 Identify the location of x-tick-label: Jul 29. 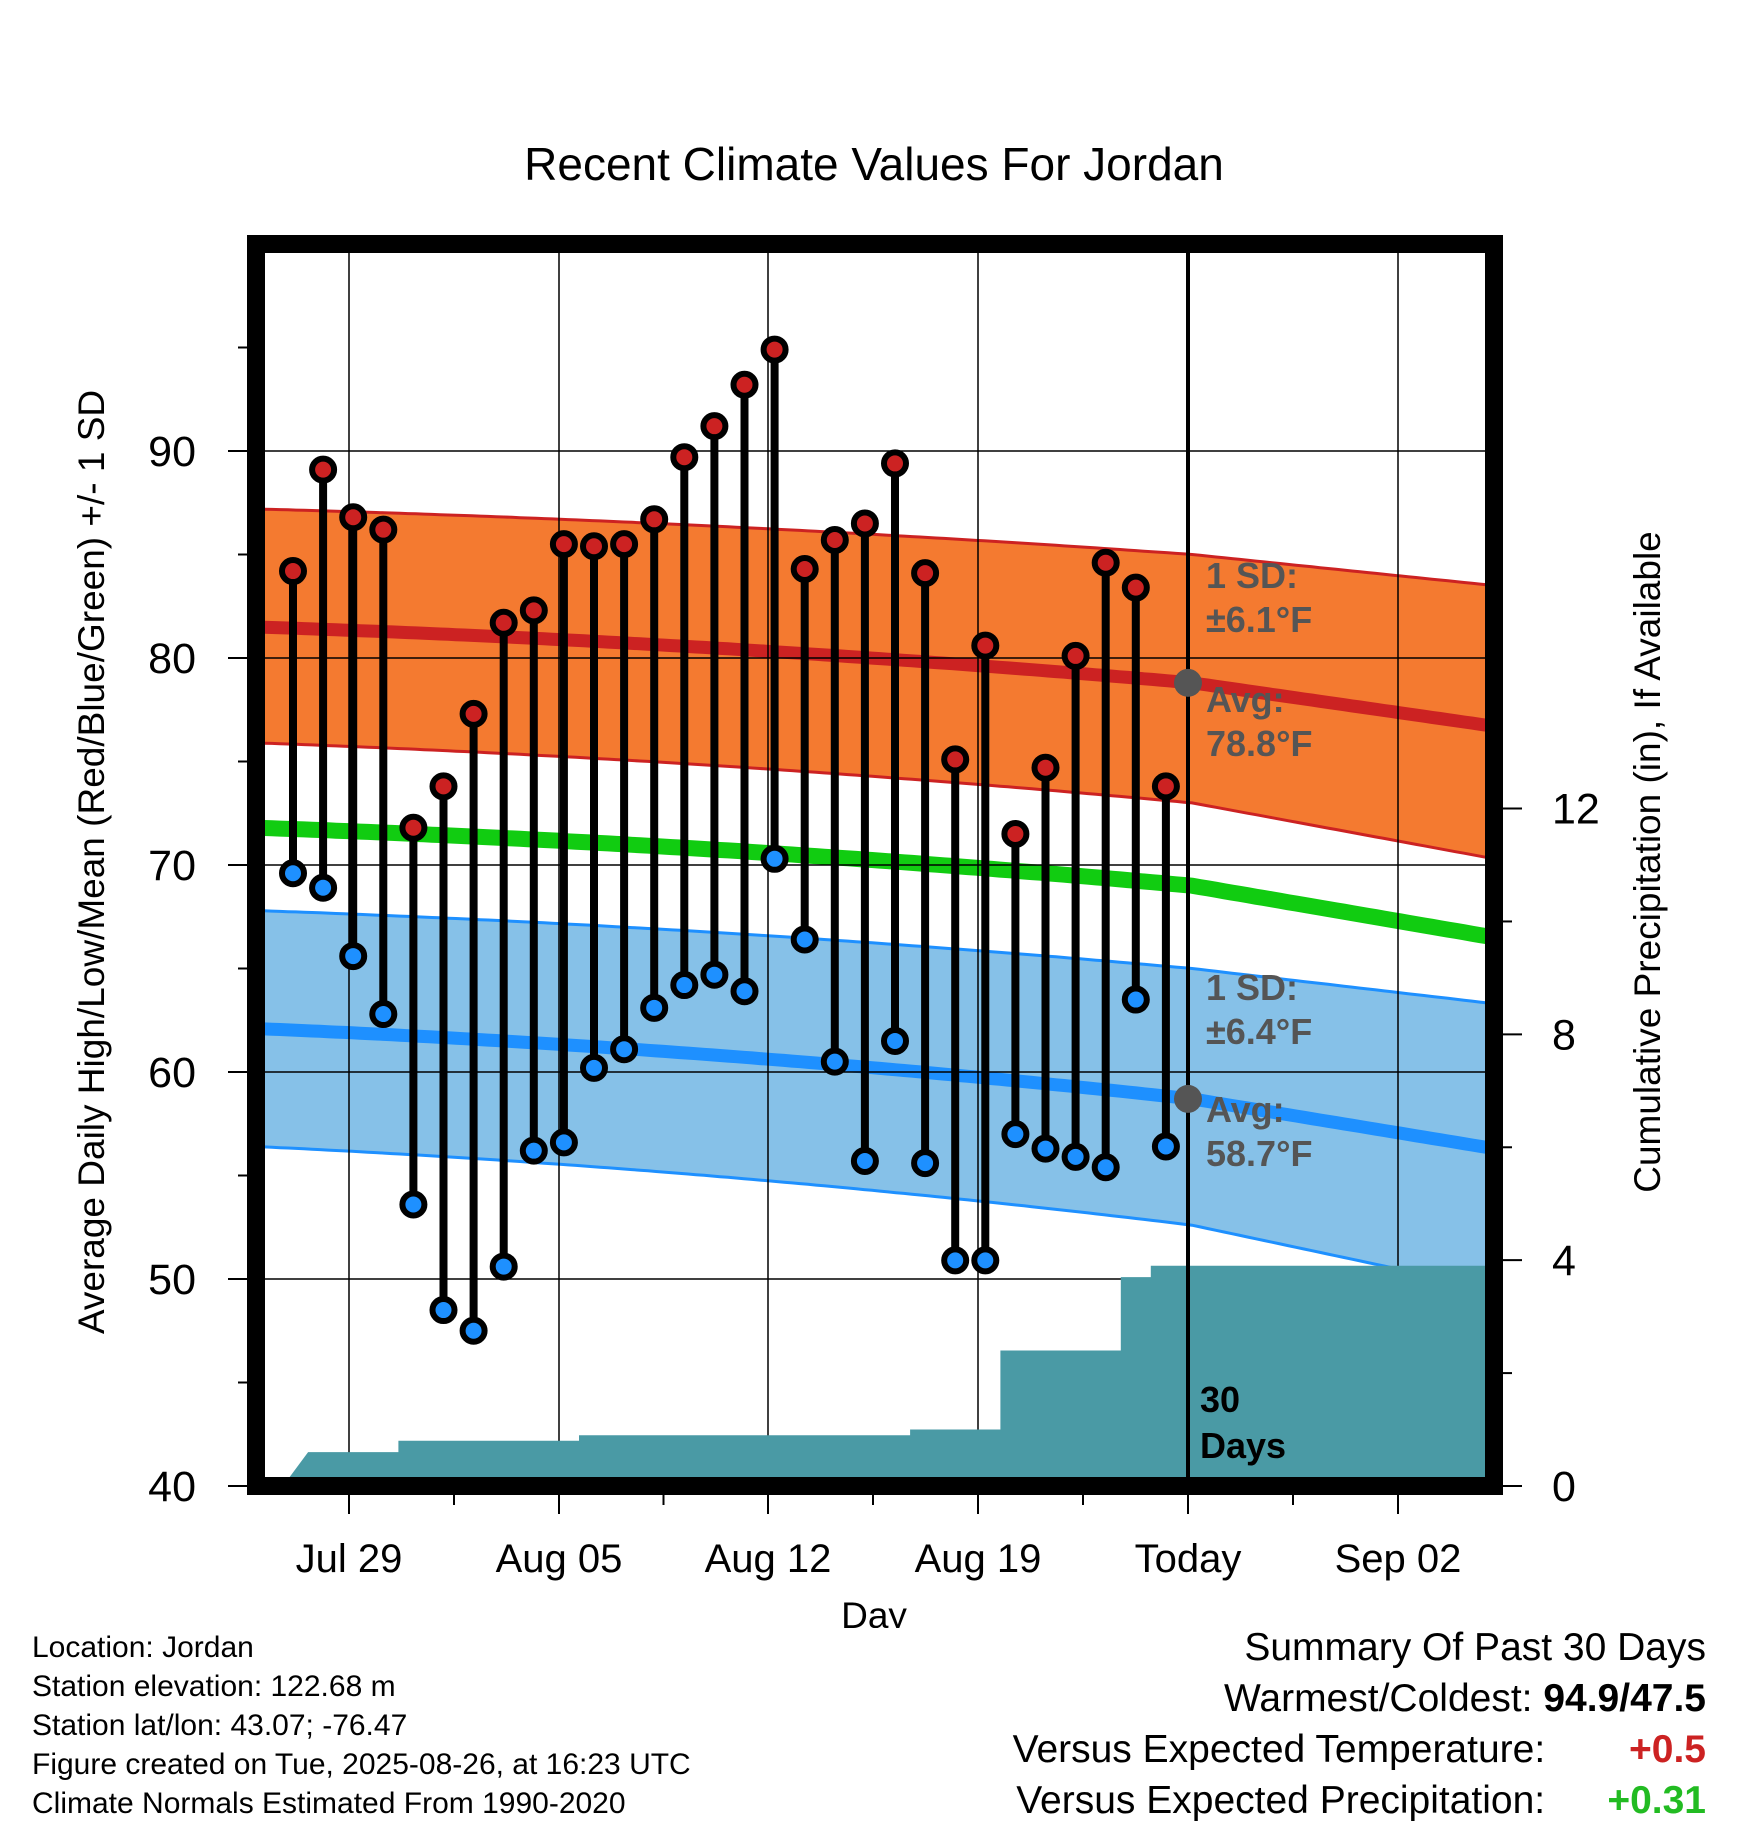
(349, 1559).